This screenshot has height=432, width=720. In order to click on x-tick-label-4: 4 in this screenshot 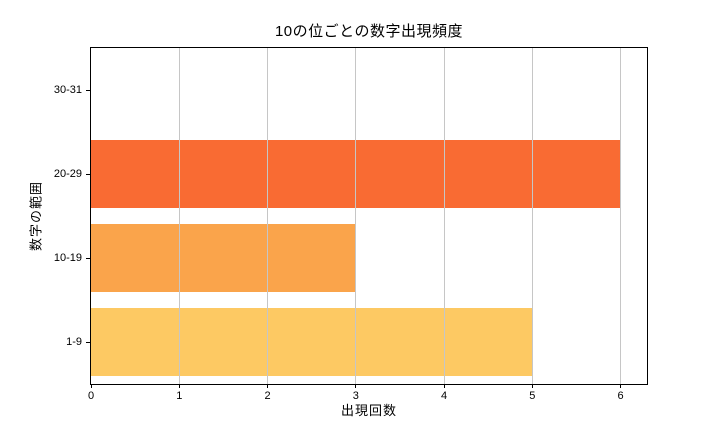, I will do `click(444, 396)`.